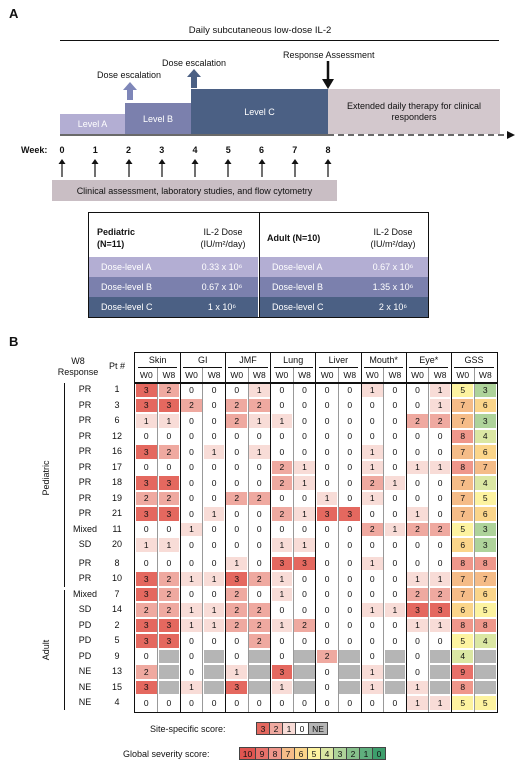 This screenshot has height=772, width=520. Describe the element at coordinates (116, 578) in the screenshot. I see `row-patient-number: 10` at that location.